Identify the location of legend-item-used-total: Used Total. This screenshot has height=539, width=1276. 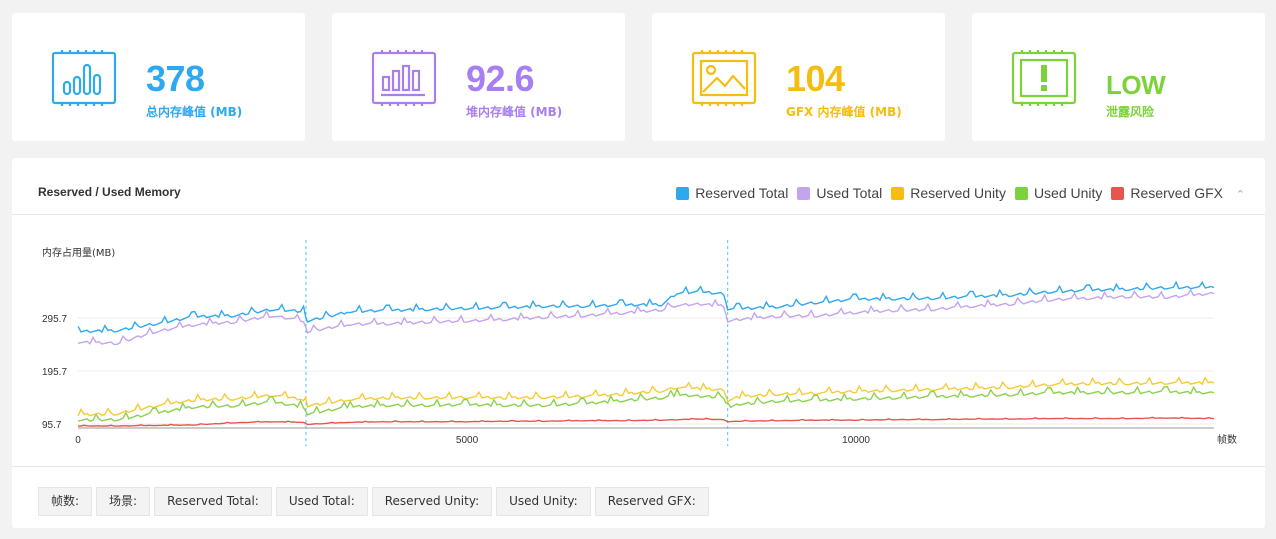
(839, 193).